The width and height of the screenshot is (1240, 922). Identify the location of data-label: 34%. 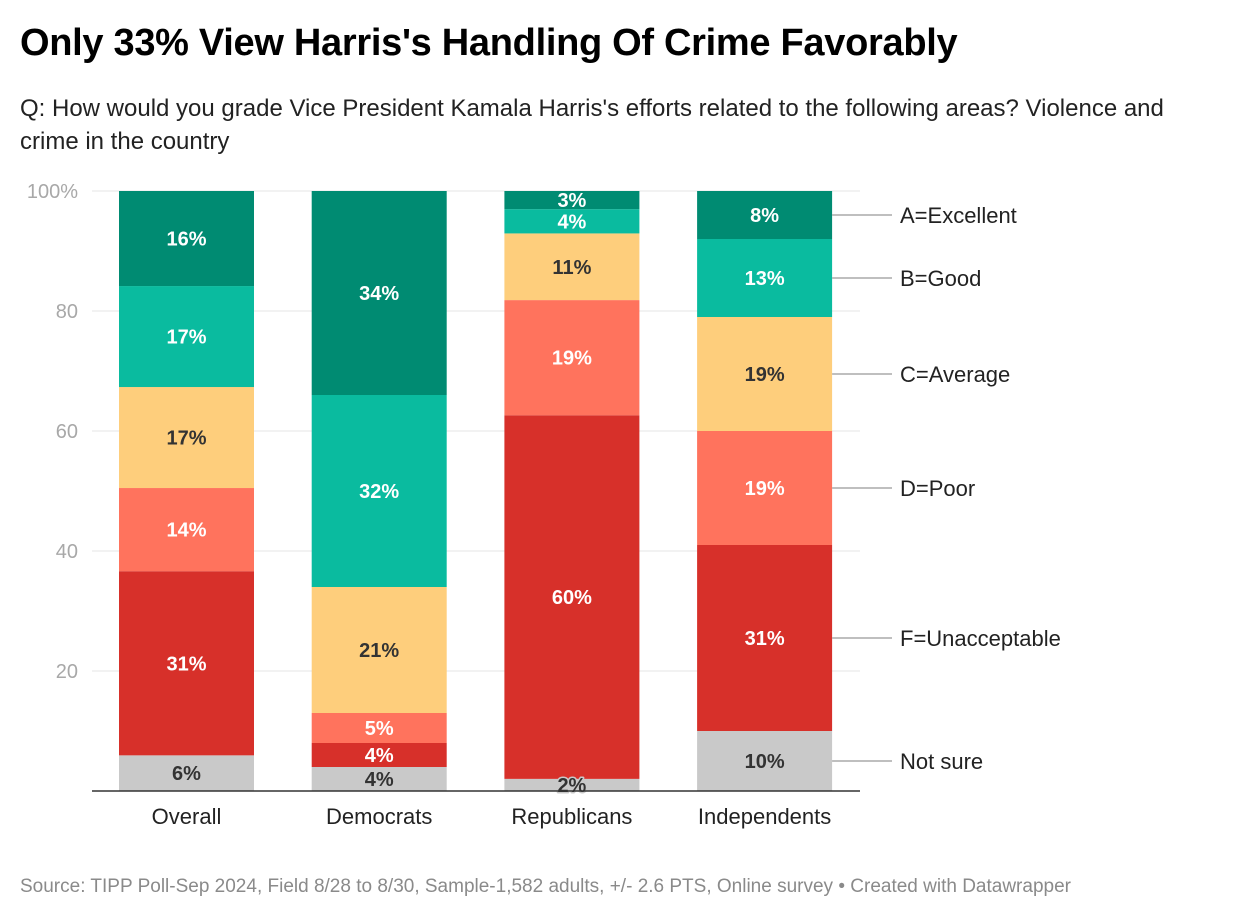
(379, 294).